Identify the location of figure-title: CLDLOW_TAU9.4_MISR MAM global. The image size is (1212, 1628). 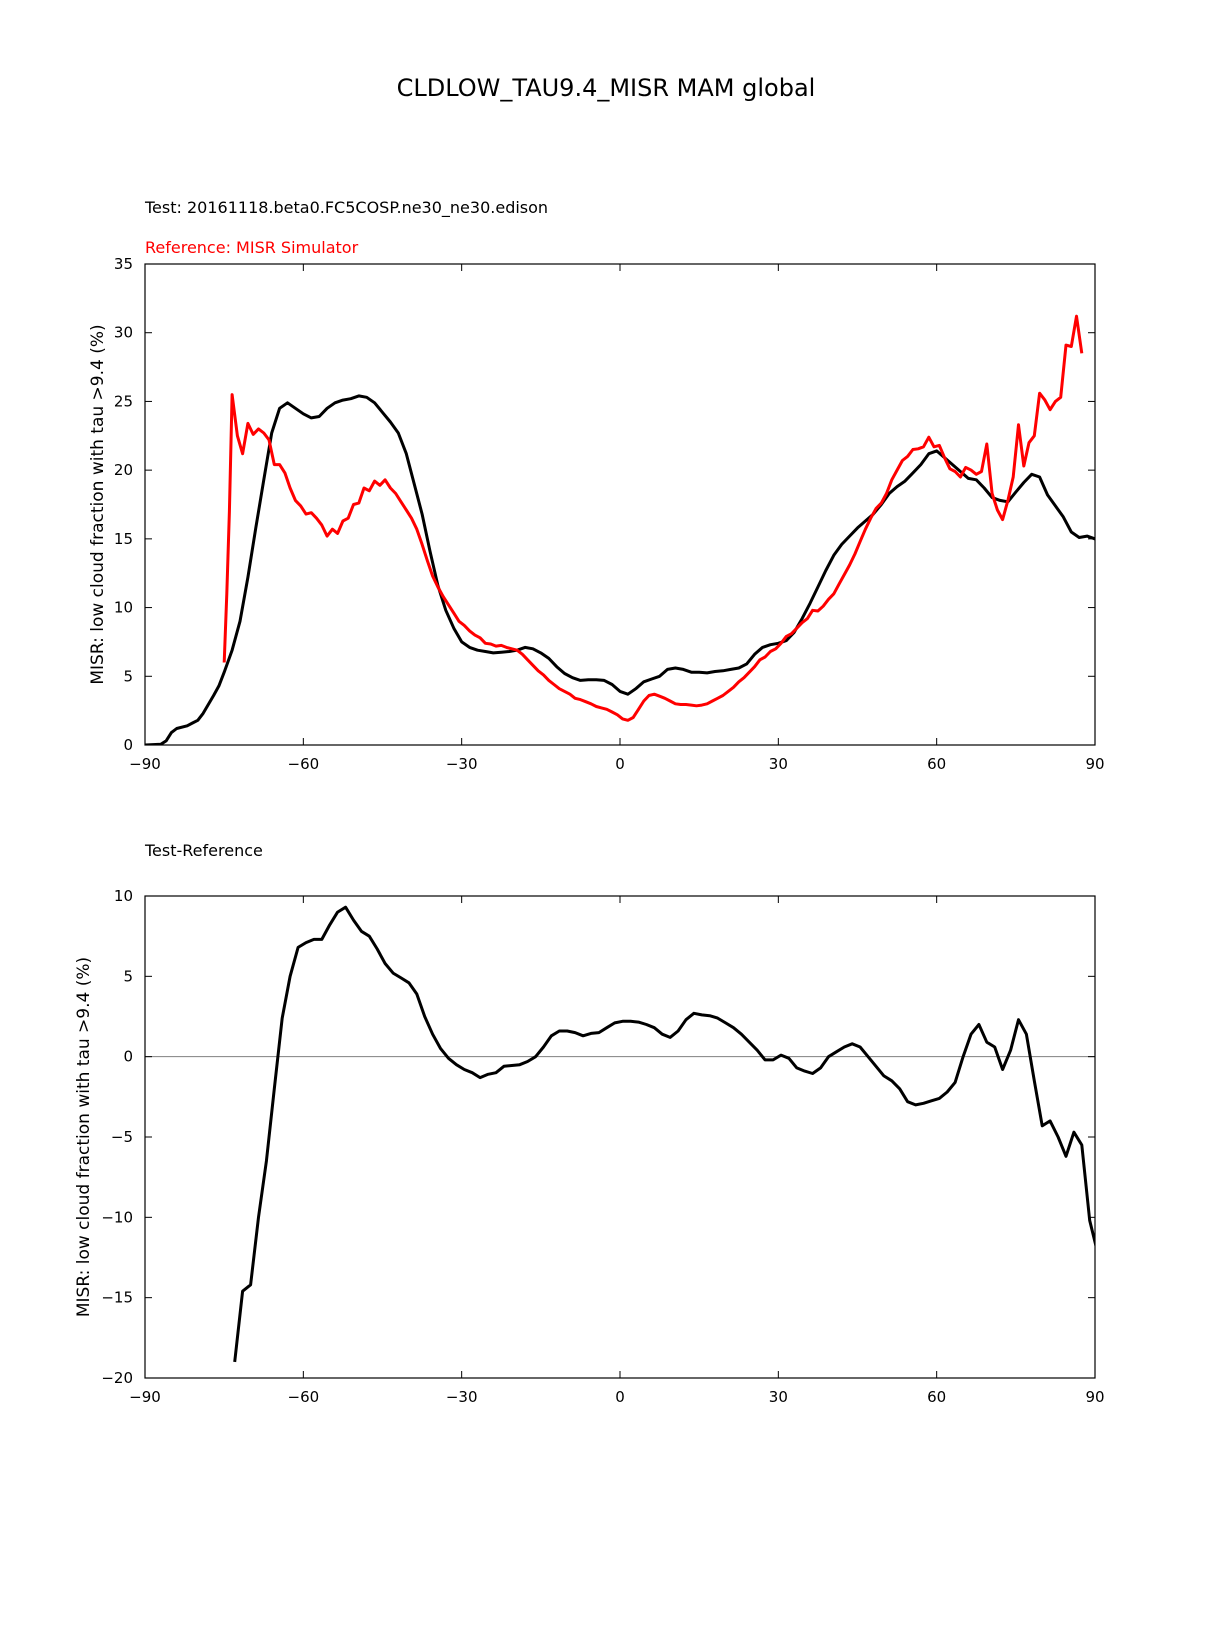
(606, 88).